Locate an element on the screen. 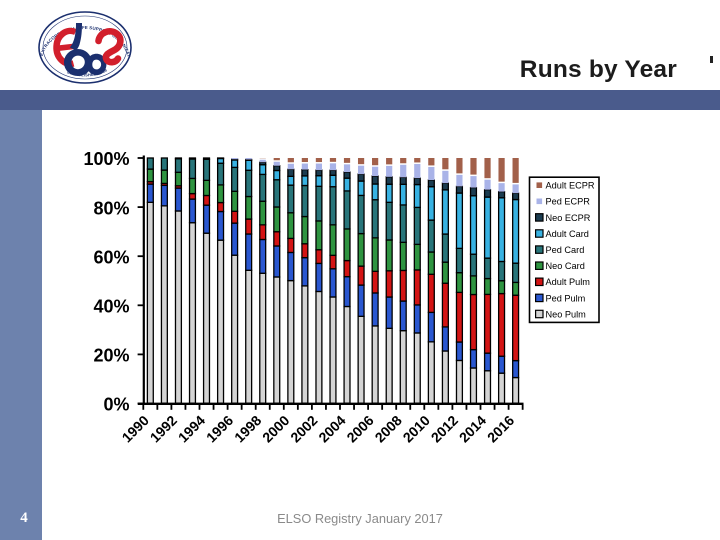 This screenshot has height=540, width=720. svg-text: 40% is located at coordinates (111, 307).